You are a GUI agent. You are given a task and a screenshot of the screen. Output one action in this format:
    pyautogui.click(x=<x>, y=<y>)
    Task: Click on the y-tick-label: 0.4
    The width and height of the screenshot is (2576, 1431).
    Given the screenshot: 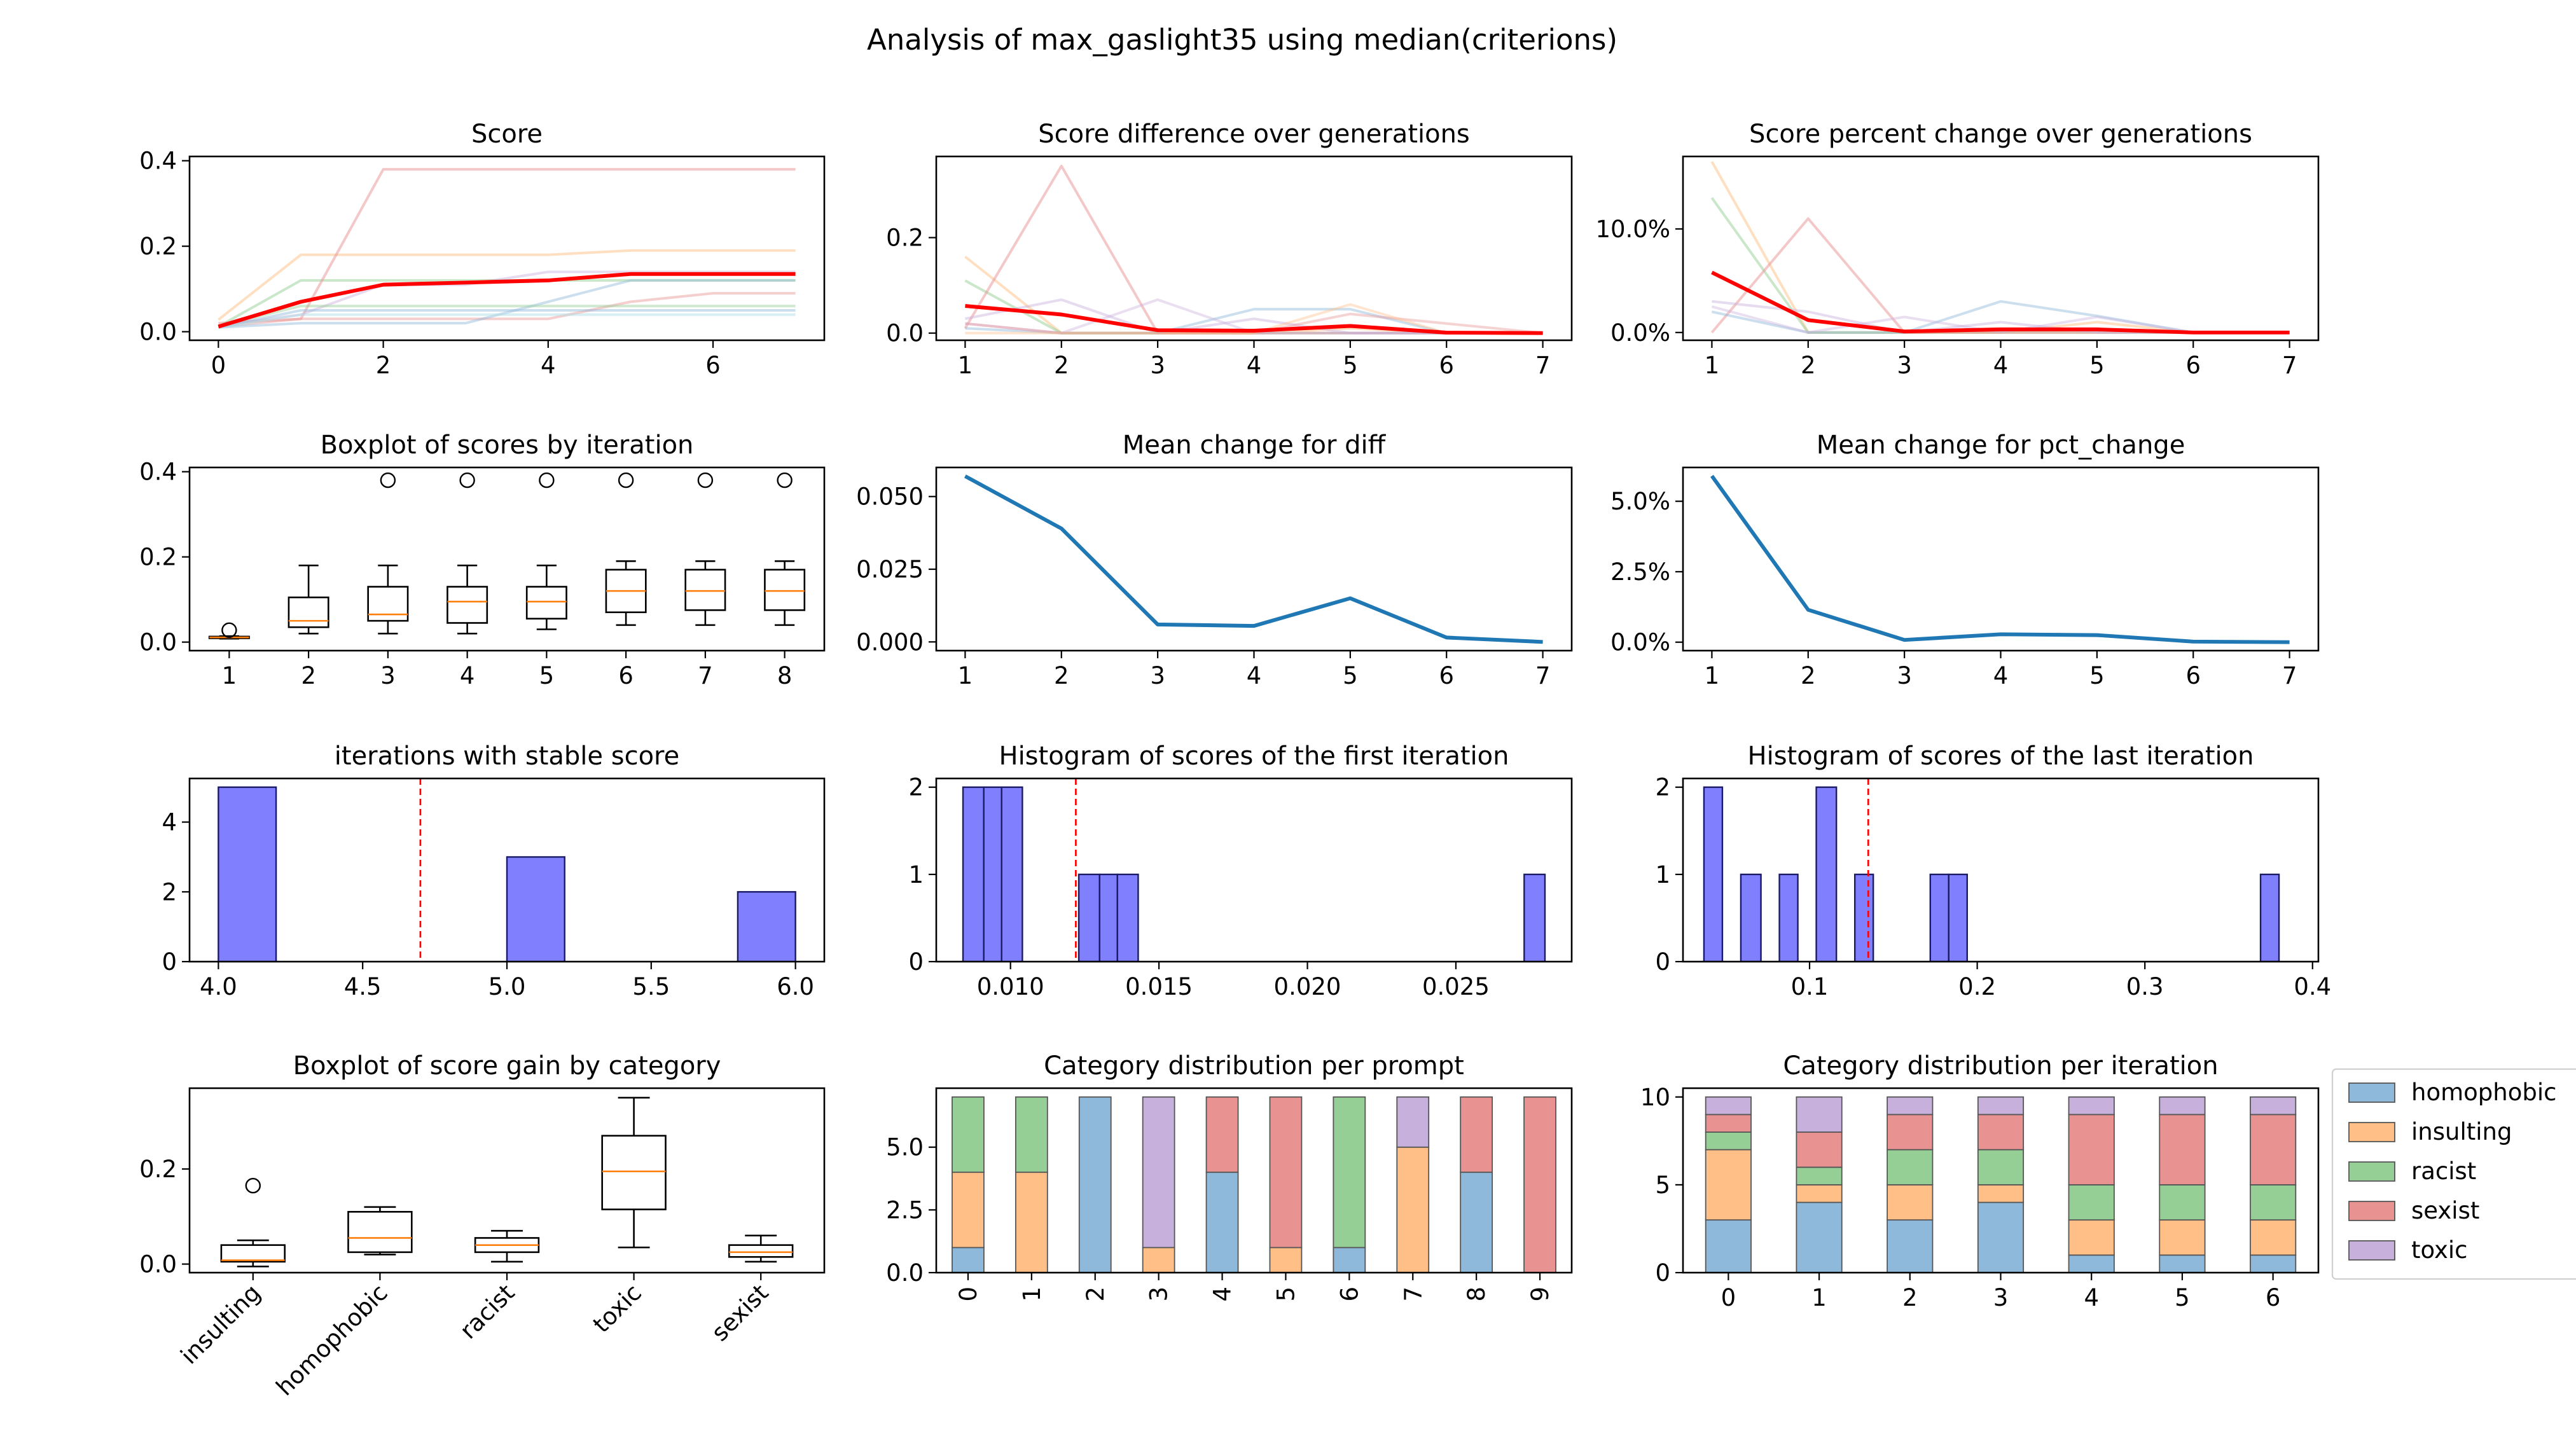 What is the action you would take?
    pyautogui.click(x=158, y=473)
    